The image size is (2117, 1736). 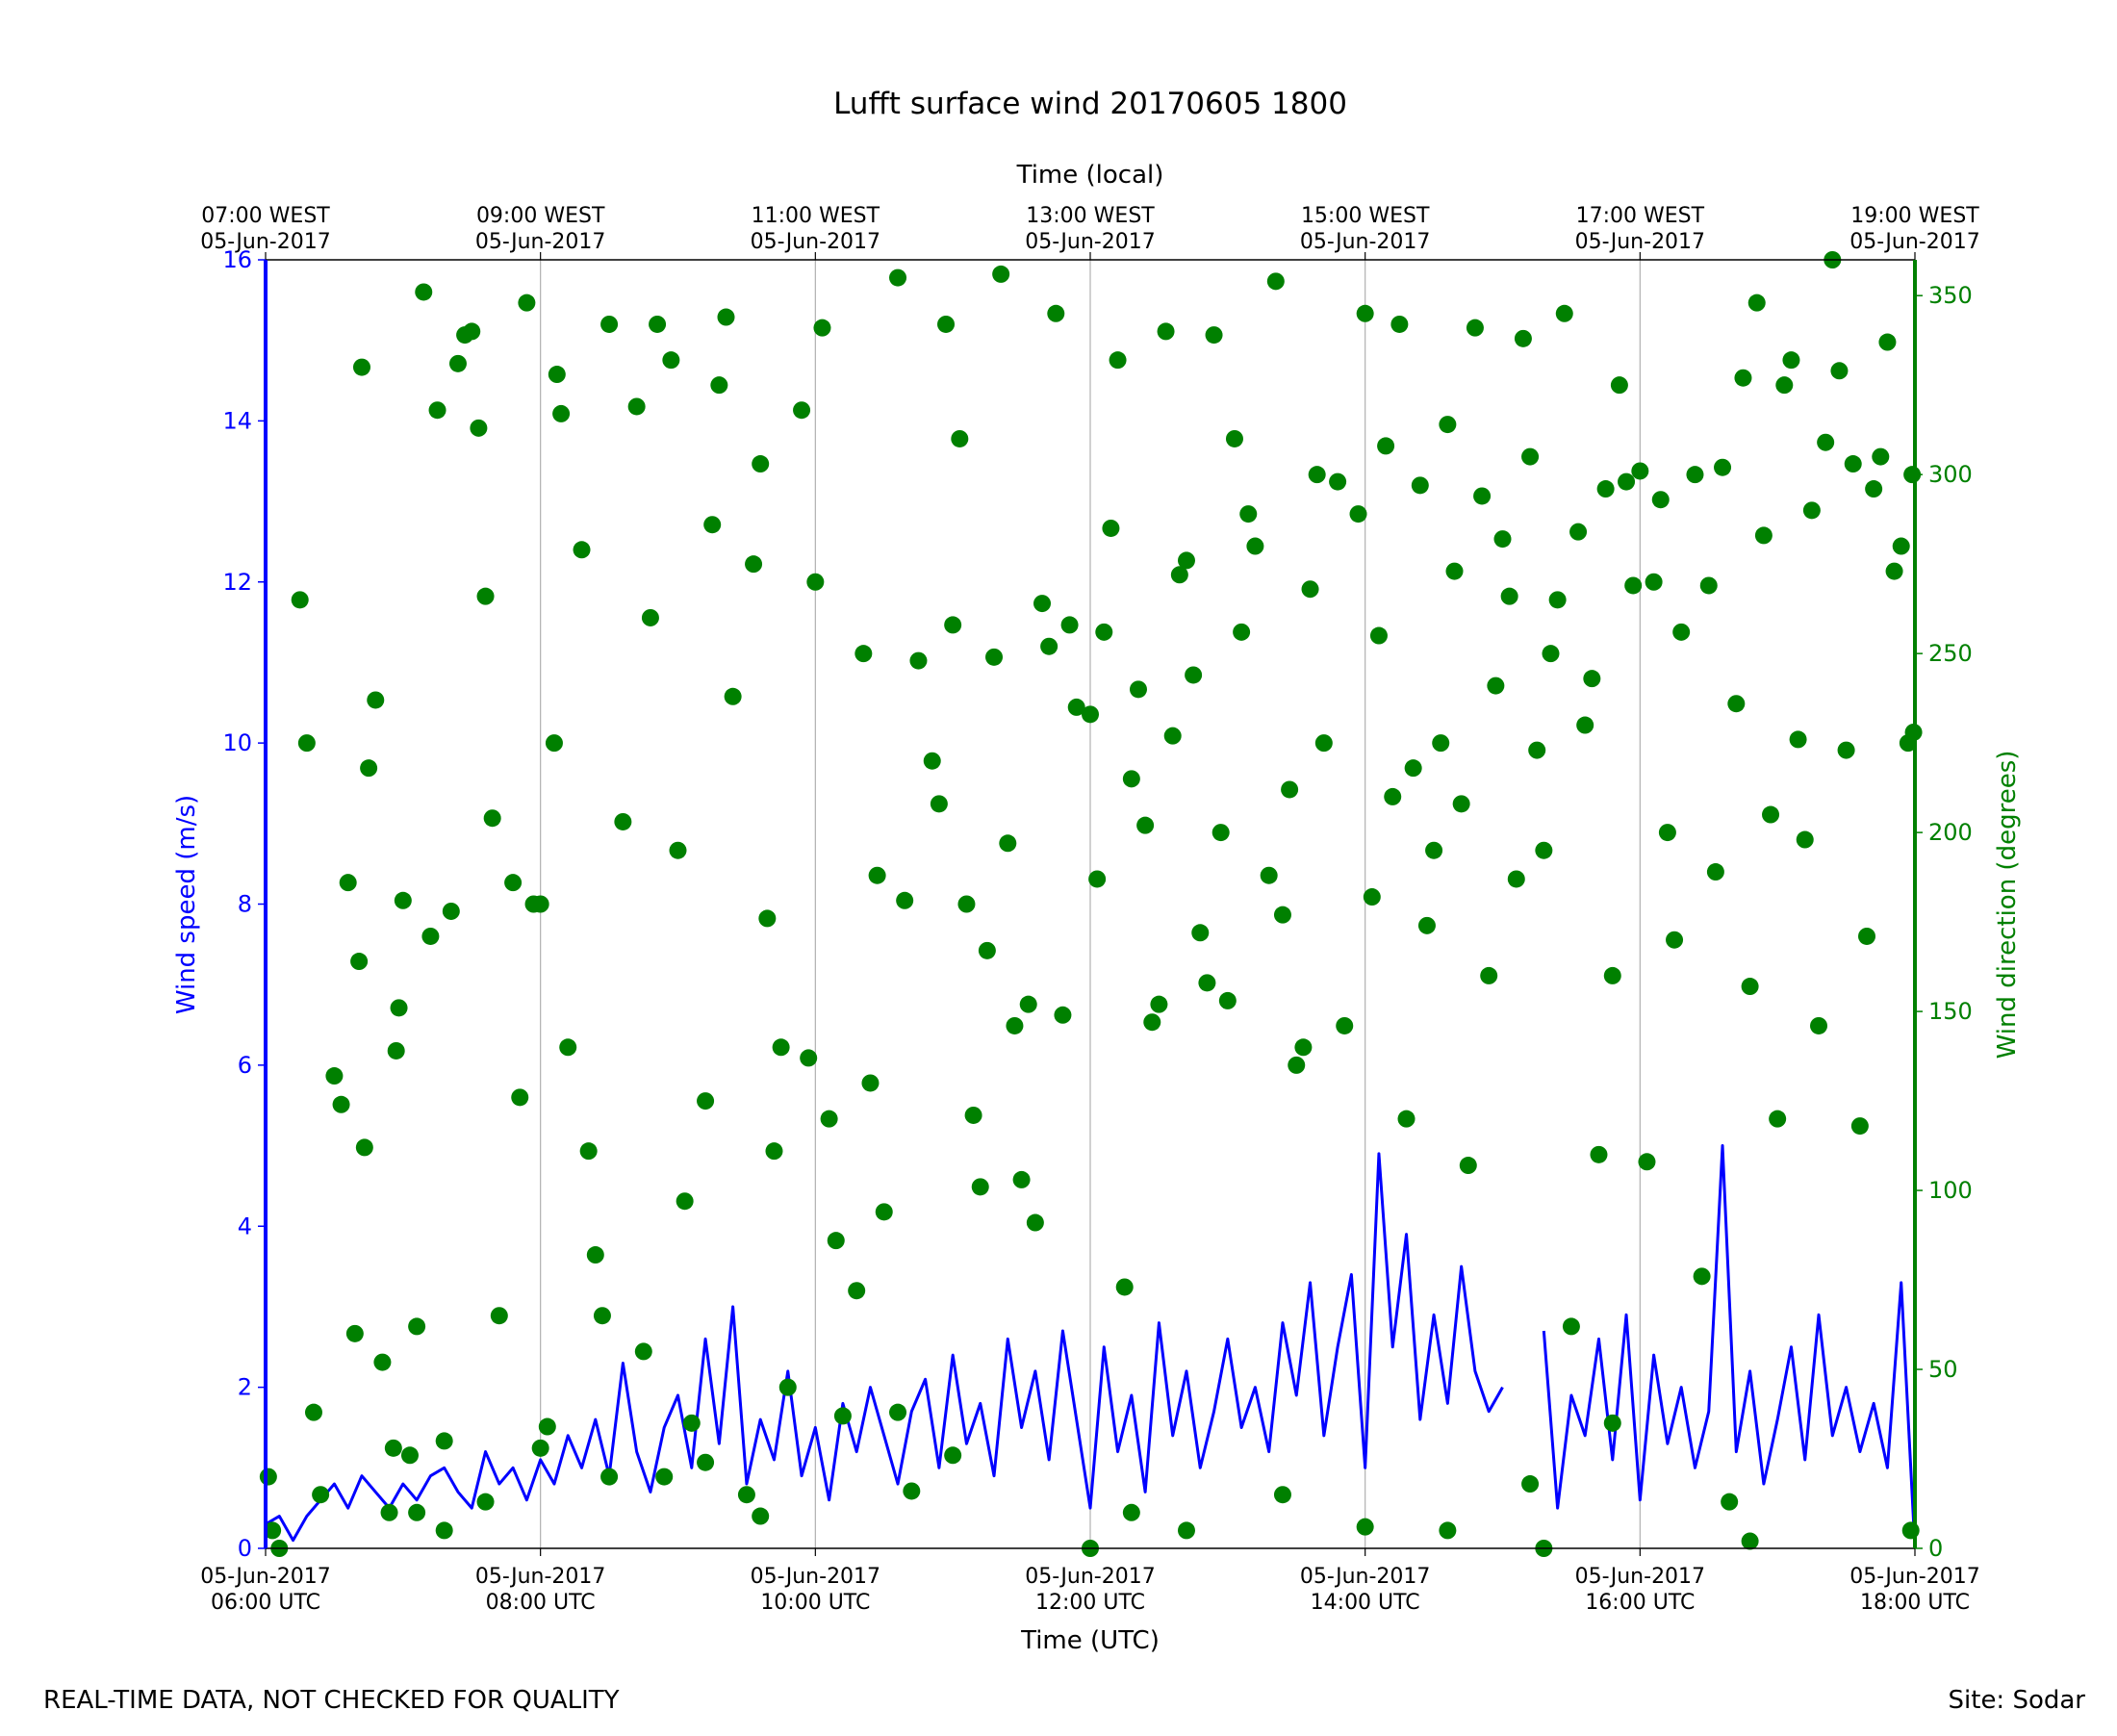 I want to click on x-tick-label: 14:00 UTC, so click(x=1365, y=1603).